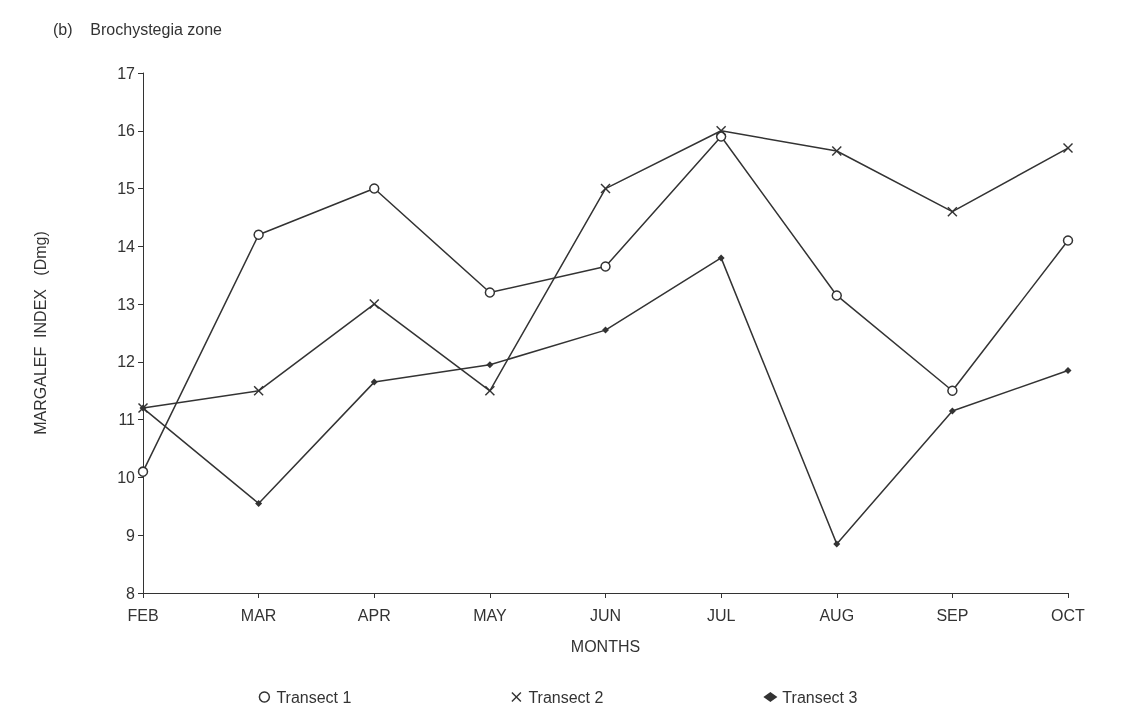 This screenshot has height=728, width=1123. I want to click on x-tick-label: OCT, so click(1068, 615).